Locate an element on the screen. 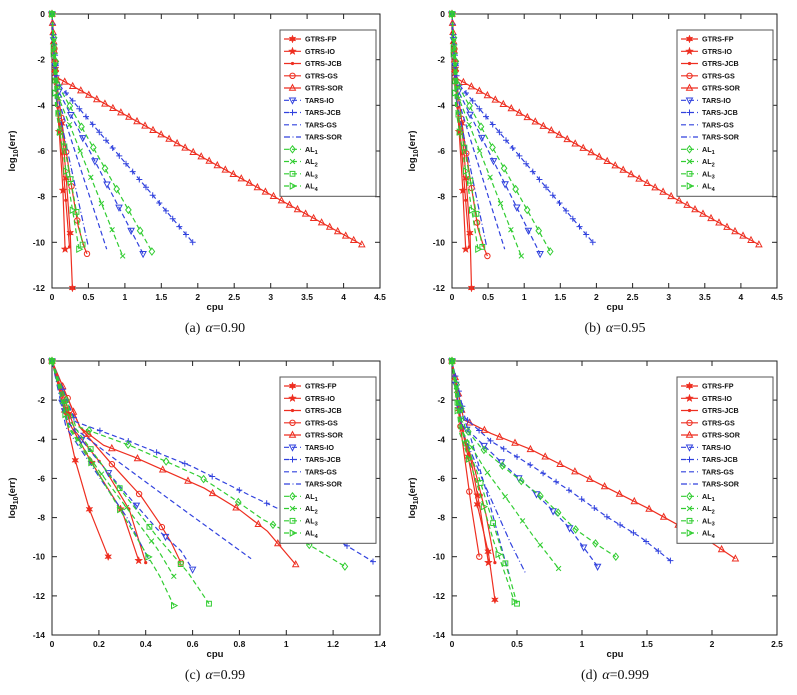 This screenshot has height=695, width=797. x-tick-label: 0.8 is located at coordinates (239, 644).